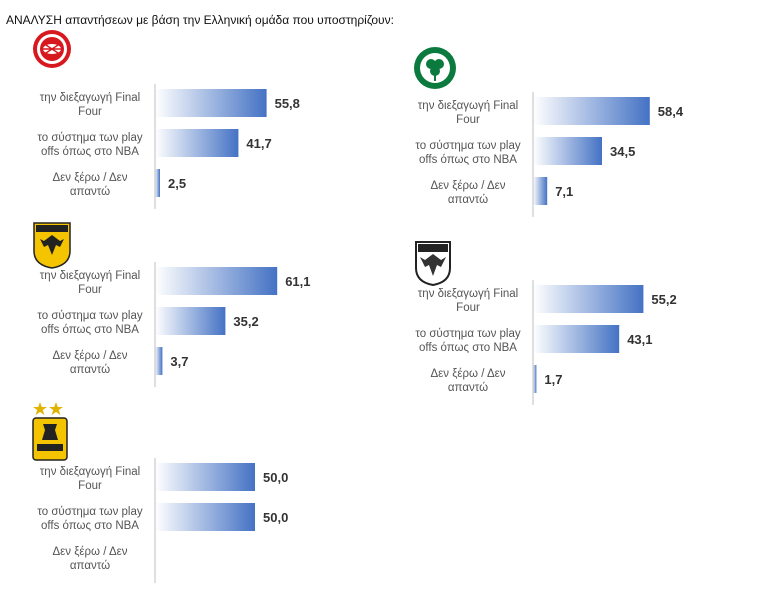 The height and width of the screenshot is (589, 766). Describe the element at coordinates (50, 431) in the screenshot. I see `aris-logo` at that location.